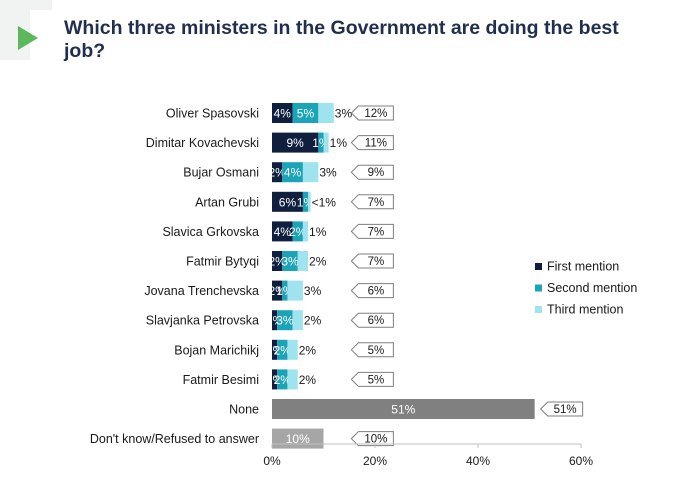  Describe the element at coordinates (244, 410) in the screenshot. I see `category-label: None` at that location.